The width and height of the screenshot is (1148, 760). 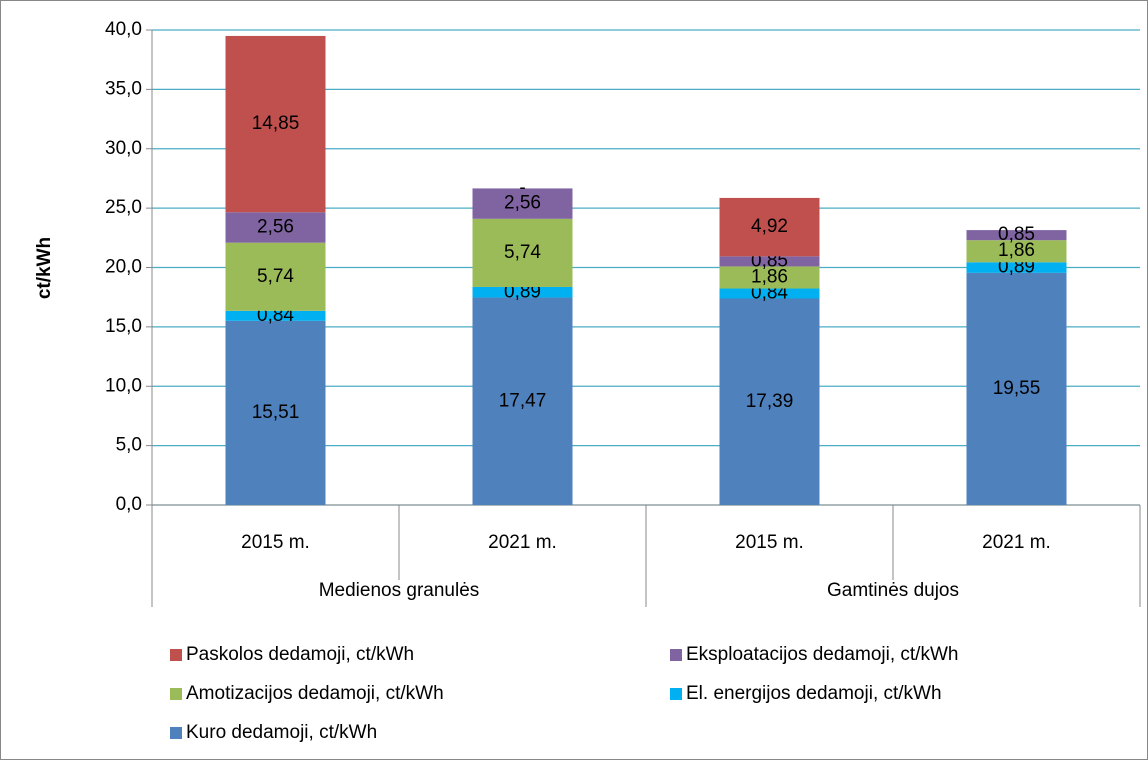 I want to click on data-label: 19,55, so click(x=1017, y=388).